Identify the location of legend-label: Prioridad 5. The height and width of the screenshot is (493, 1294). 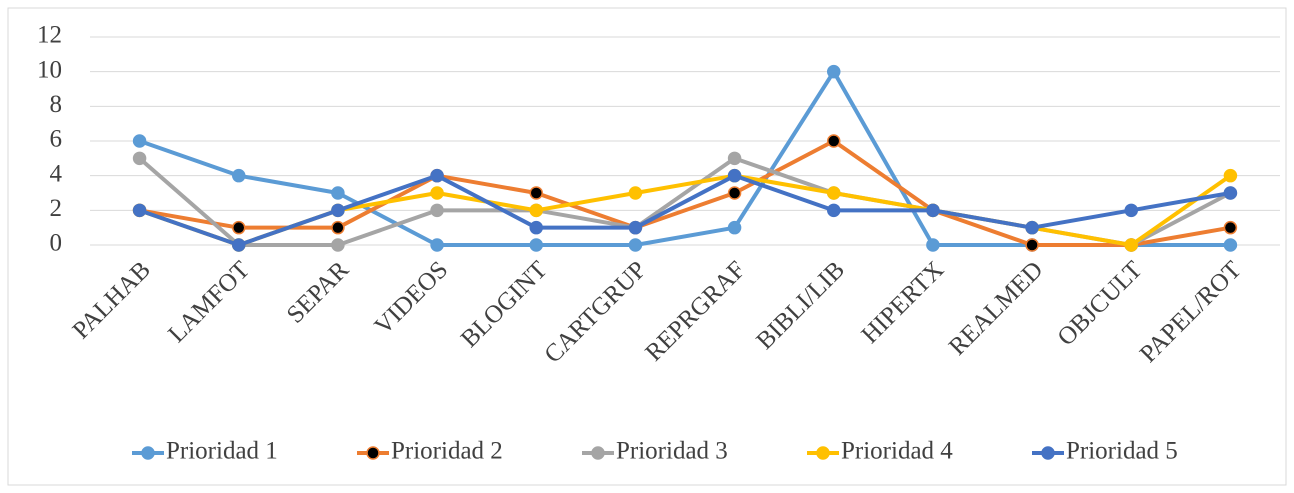
(1122, 451).